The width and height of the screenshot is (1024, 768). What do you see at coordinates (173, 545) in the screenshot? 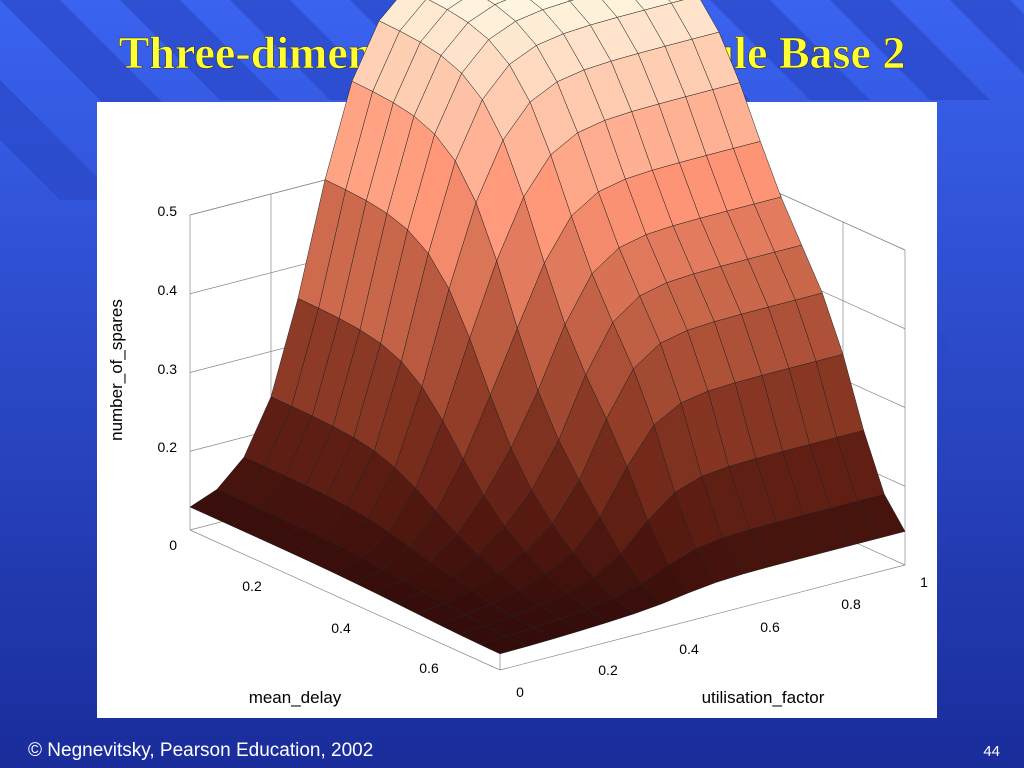
I see `z-tick-label: 0` at bounding box center [173, 545].